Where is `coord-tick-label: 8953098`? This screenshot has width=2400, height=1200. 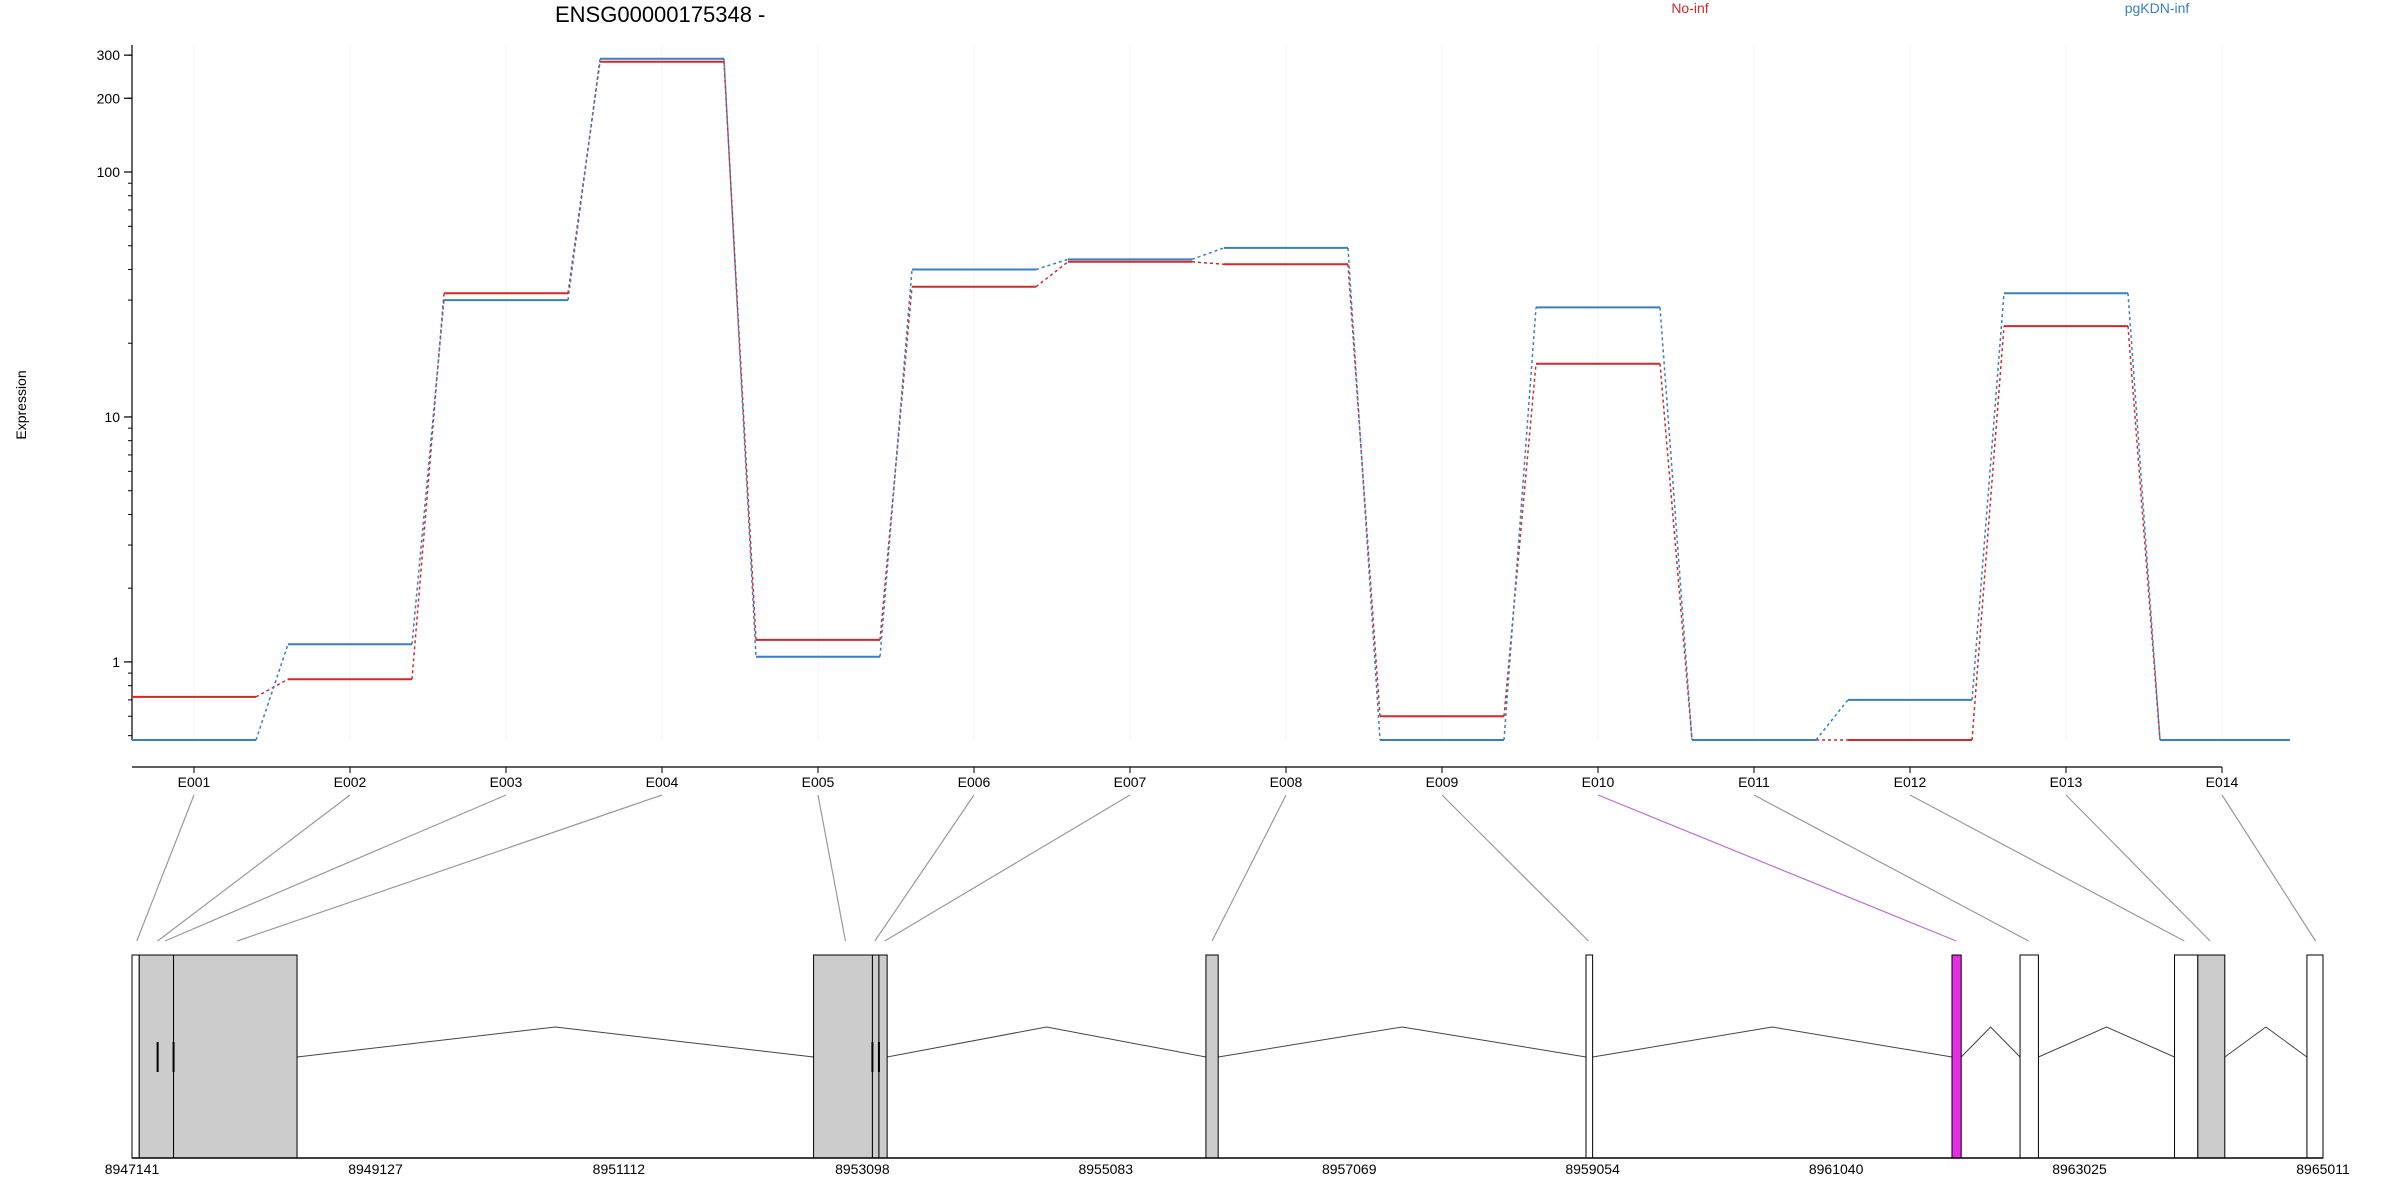
coord-tick-label: 8953098 is located at coordinates (862, 1169).